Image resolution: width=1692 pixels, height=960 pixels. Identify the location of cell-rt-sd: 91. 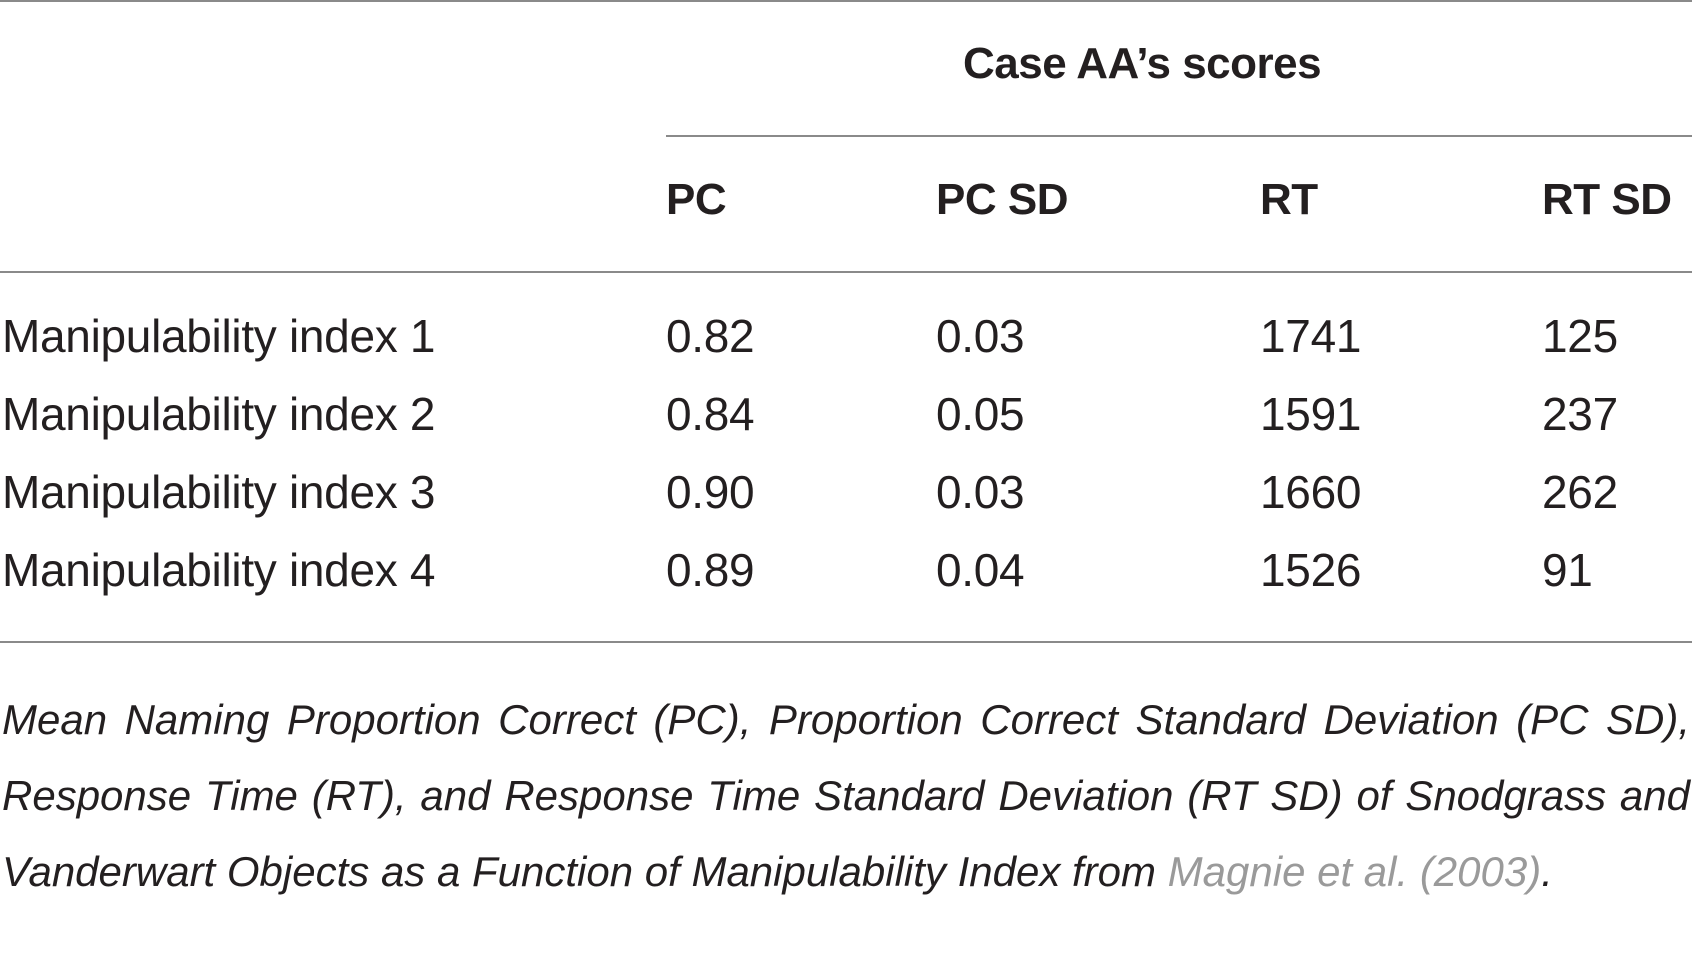
(1567, 570).